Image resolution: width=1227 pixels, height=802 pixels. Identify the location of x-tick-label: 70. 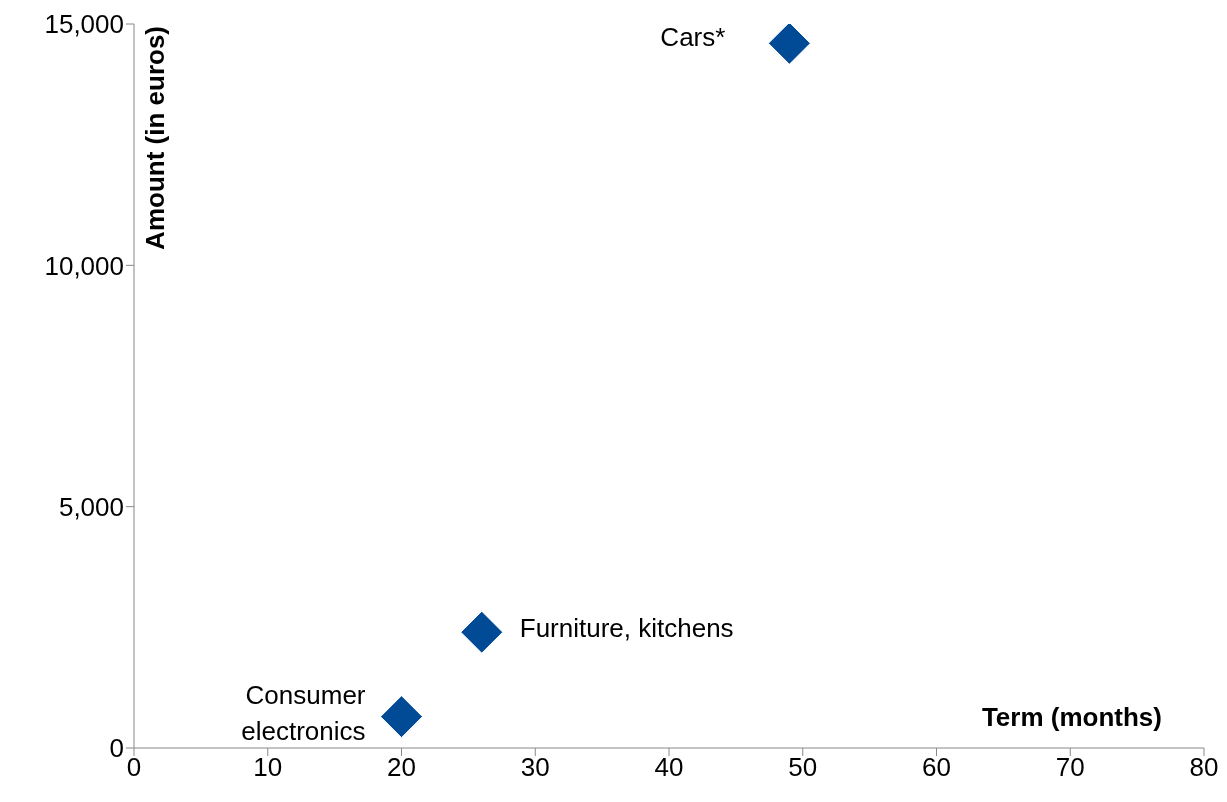
(1070, 767).